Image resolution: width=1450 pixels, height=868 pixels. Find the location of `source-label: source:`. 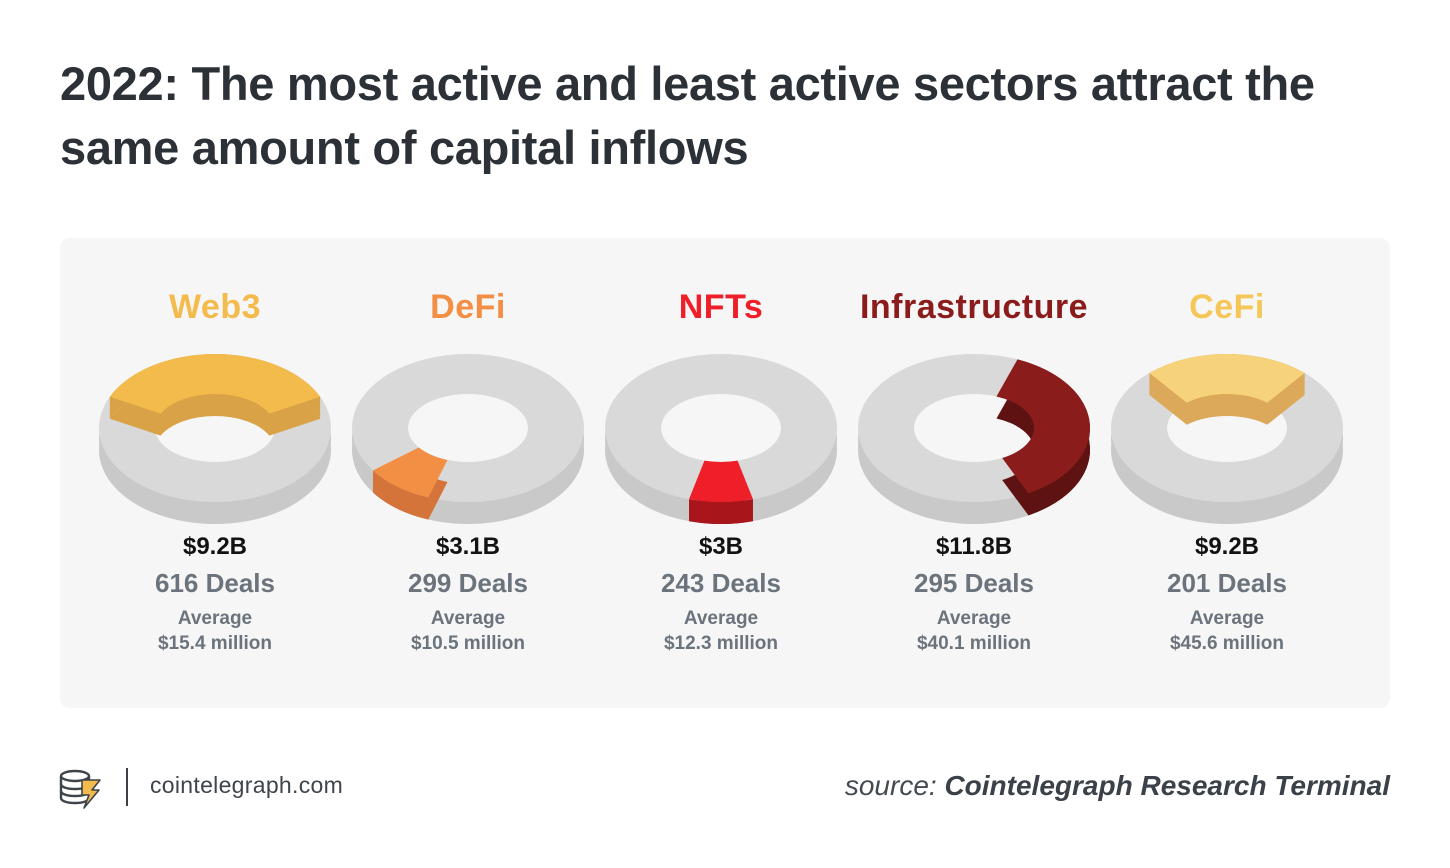

source-label: source: is located at coordinates (890, 785).